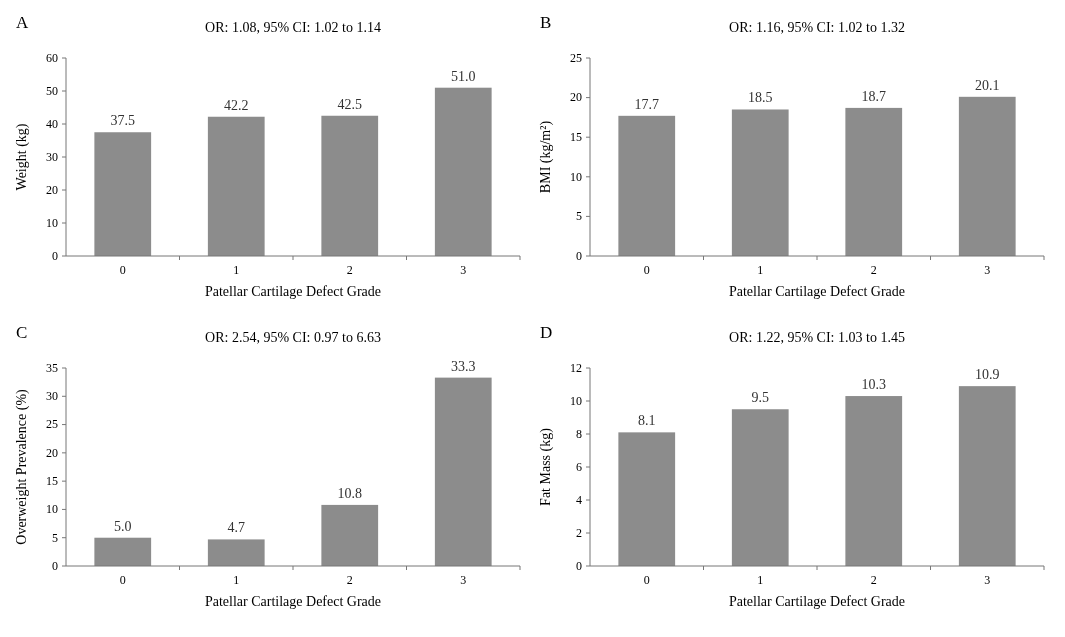 The image size is (1065, 637). What do you see at coordinates (22, 332) in the screenshot?
I see `chart-title: C` at bounding box center [22, 332].